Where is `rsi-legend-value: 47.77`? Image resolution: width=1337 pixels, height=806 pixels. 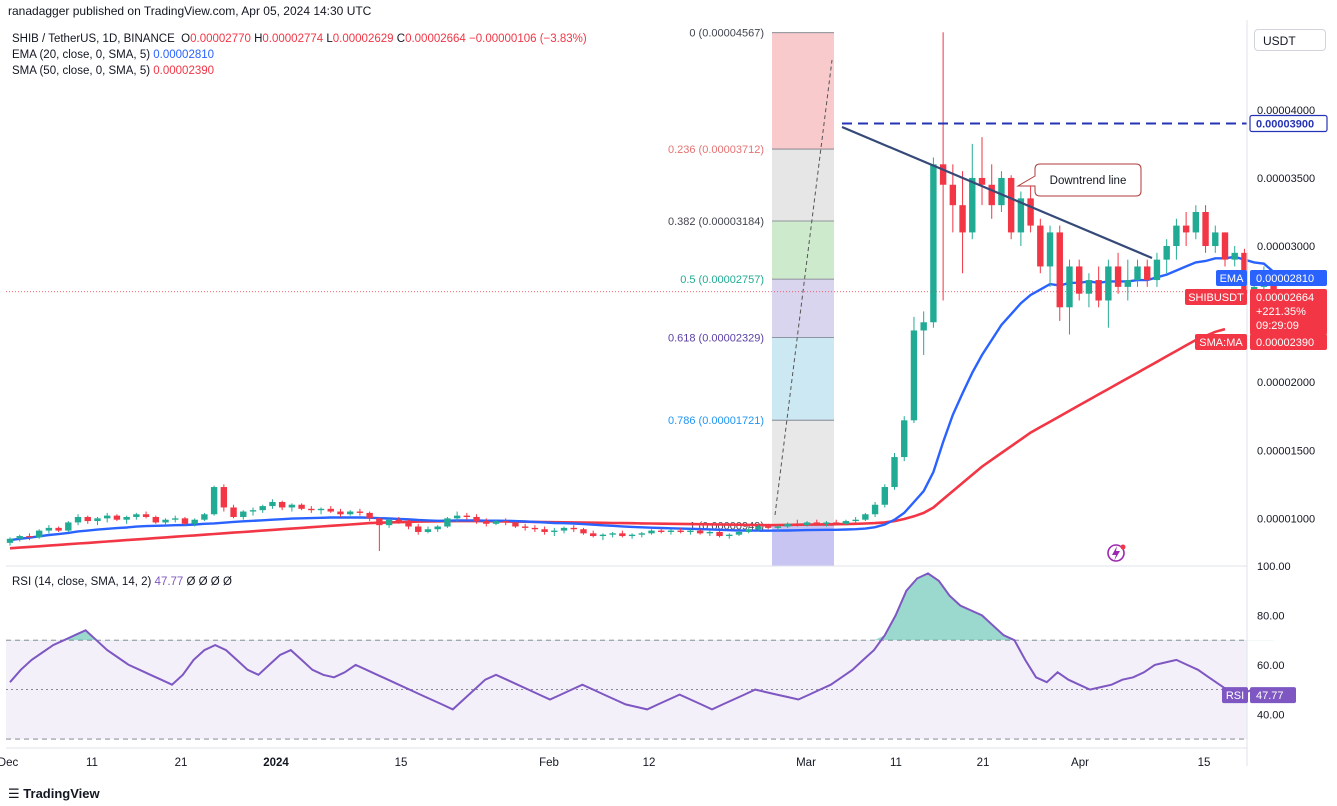
rsi-legend-value: 47.77 is located at coordinates (169, 582).